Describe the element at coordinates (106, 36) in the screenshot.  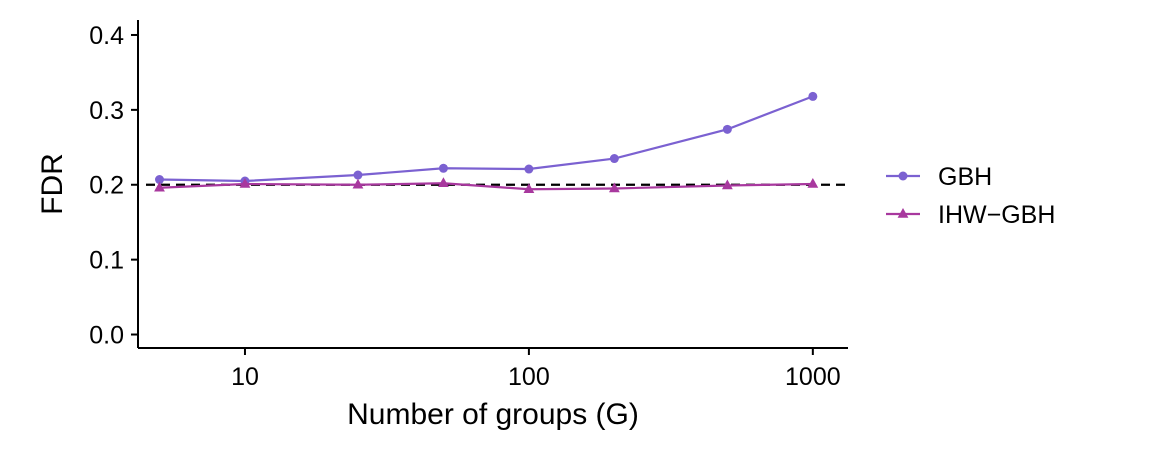
I see `y-tick-label: 0.4` at that location.